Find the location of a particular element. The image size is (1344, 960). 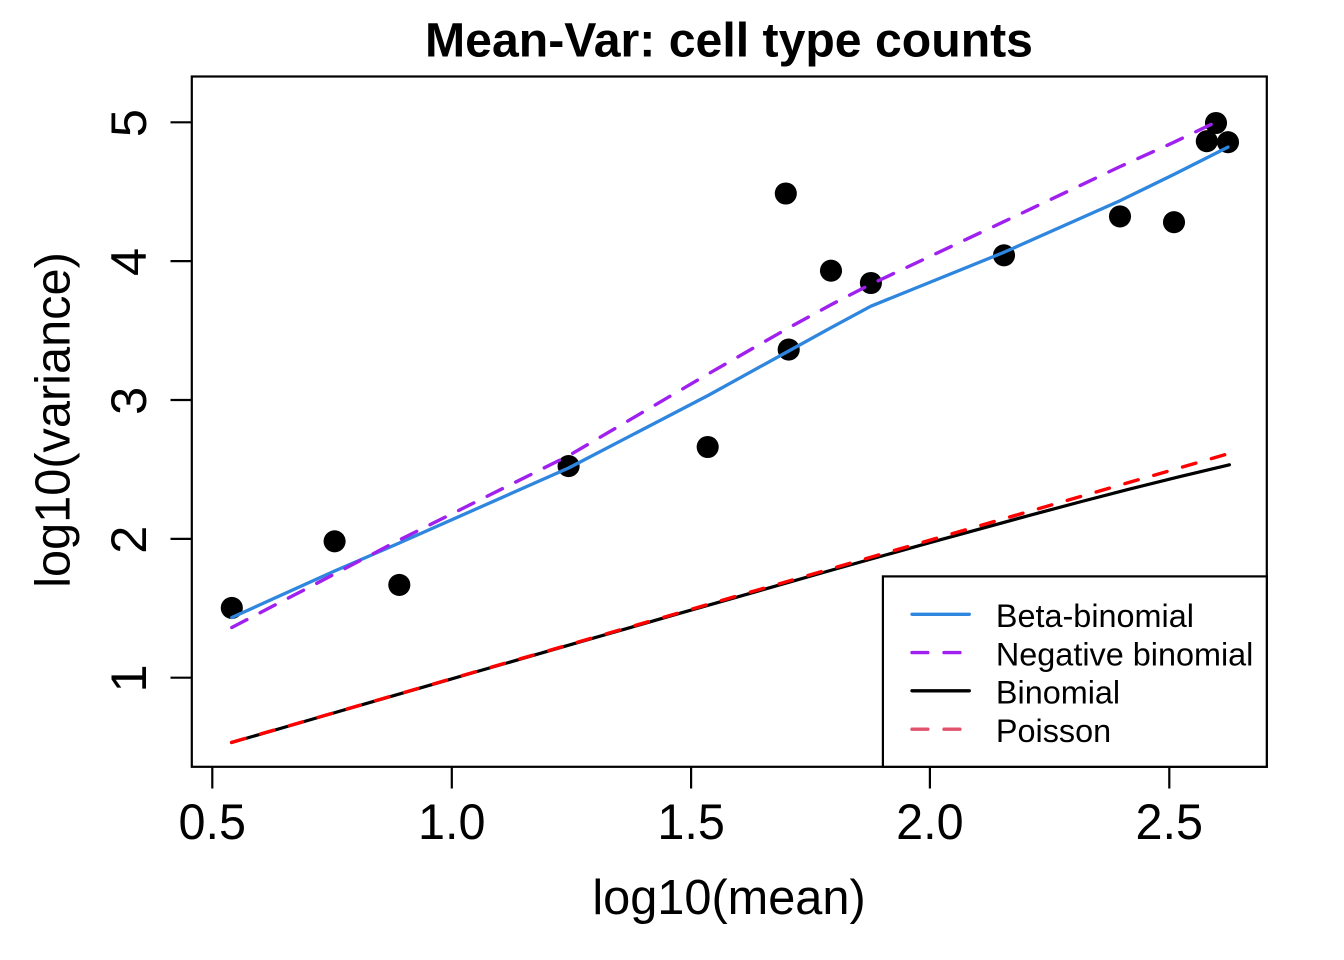

svg-text: log10(variance) is located at coordinates (54, 420).